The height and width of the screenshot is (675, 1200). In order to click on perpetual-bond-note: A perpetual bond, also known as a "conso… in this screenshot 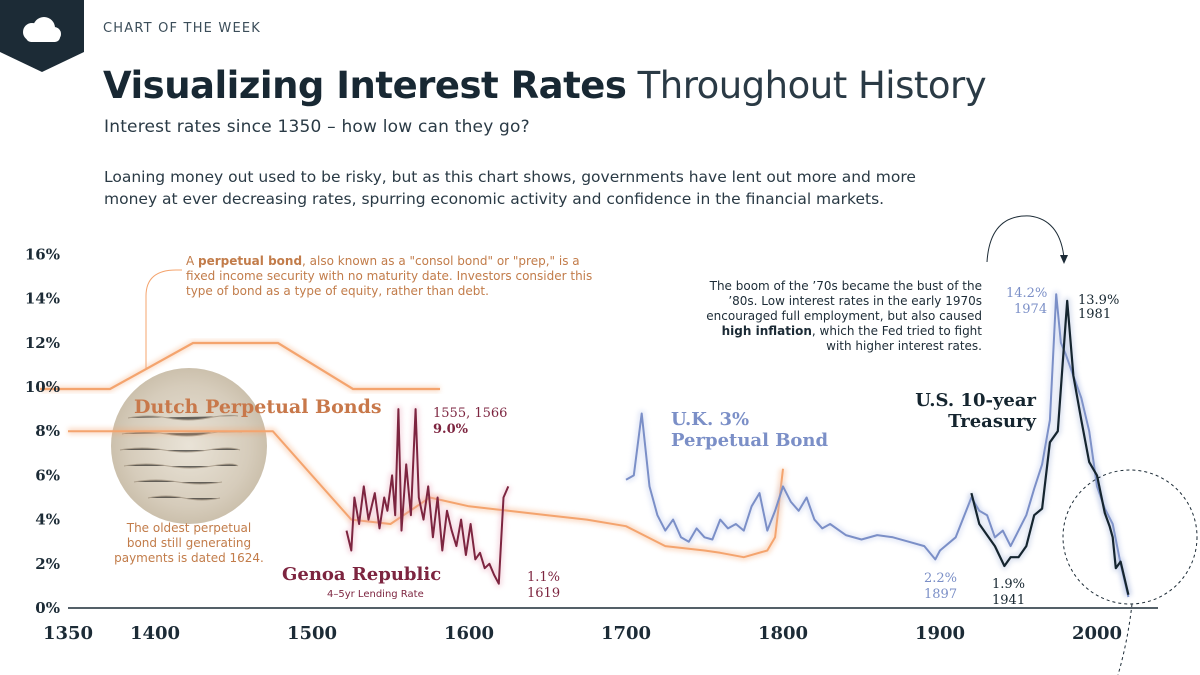, I will do `click(391, 276)`.